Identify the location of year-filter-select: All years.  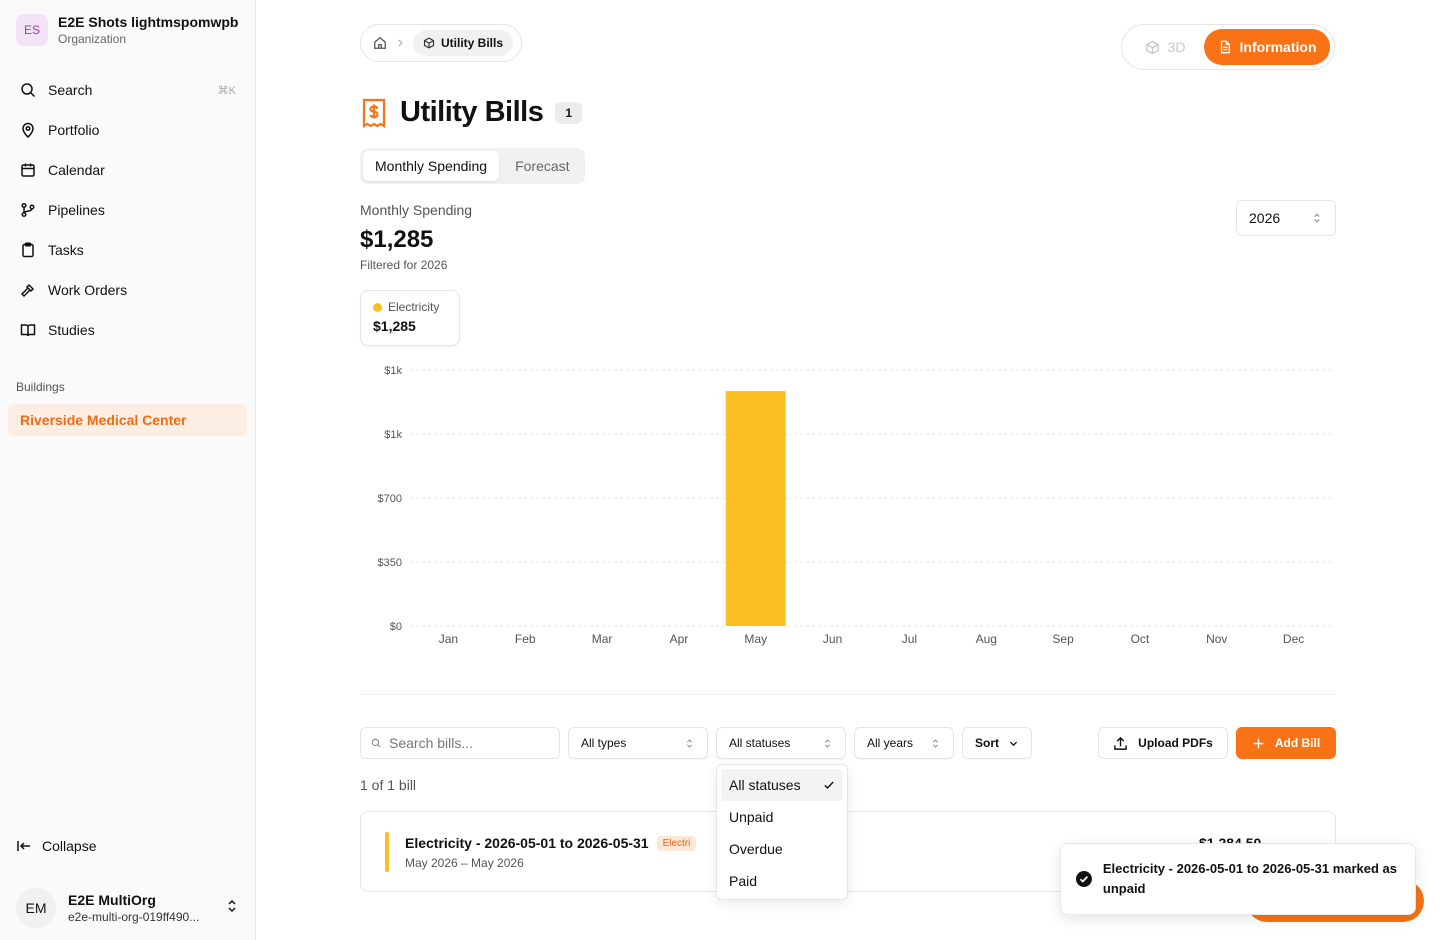
(904, 743).